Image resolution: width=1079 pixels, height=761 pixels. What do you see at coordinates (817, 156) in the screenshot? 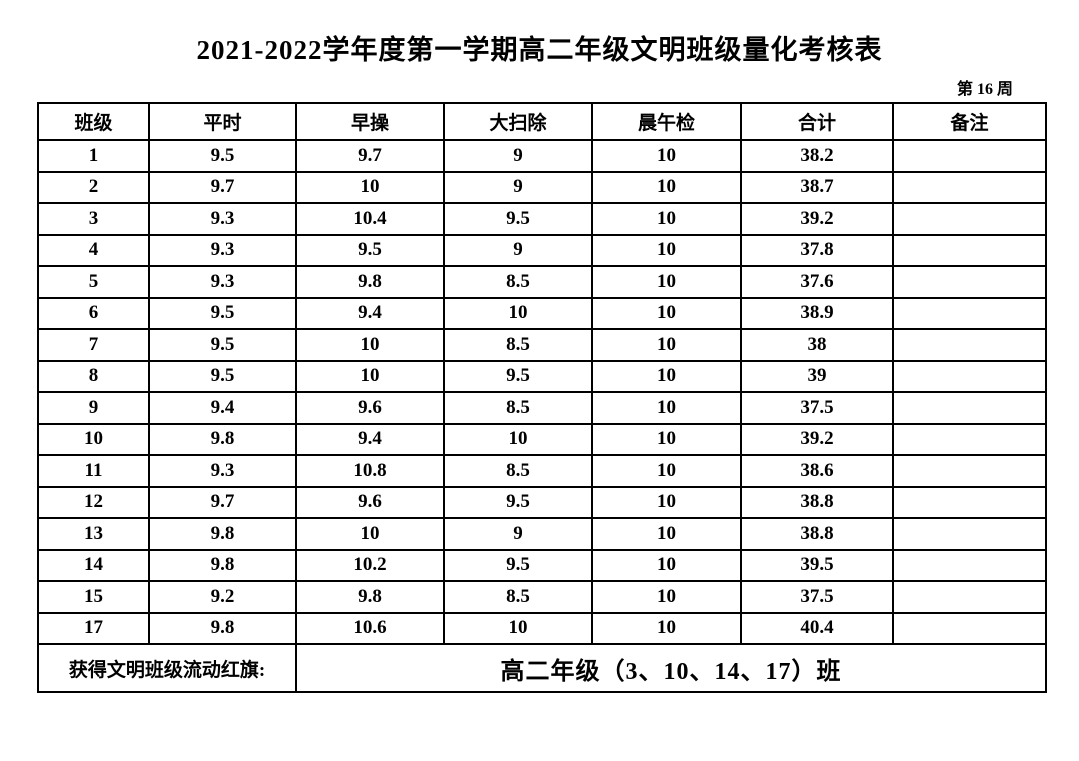
I see `score-cell: 38.2` at bounding box center [817, 156].